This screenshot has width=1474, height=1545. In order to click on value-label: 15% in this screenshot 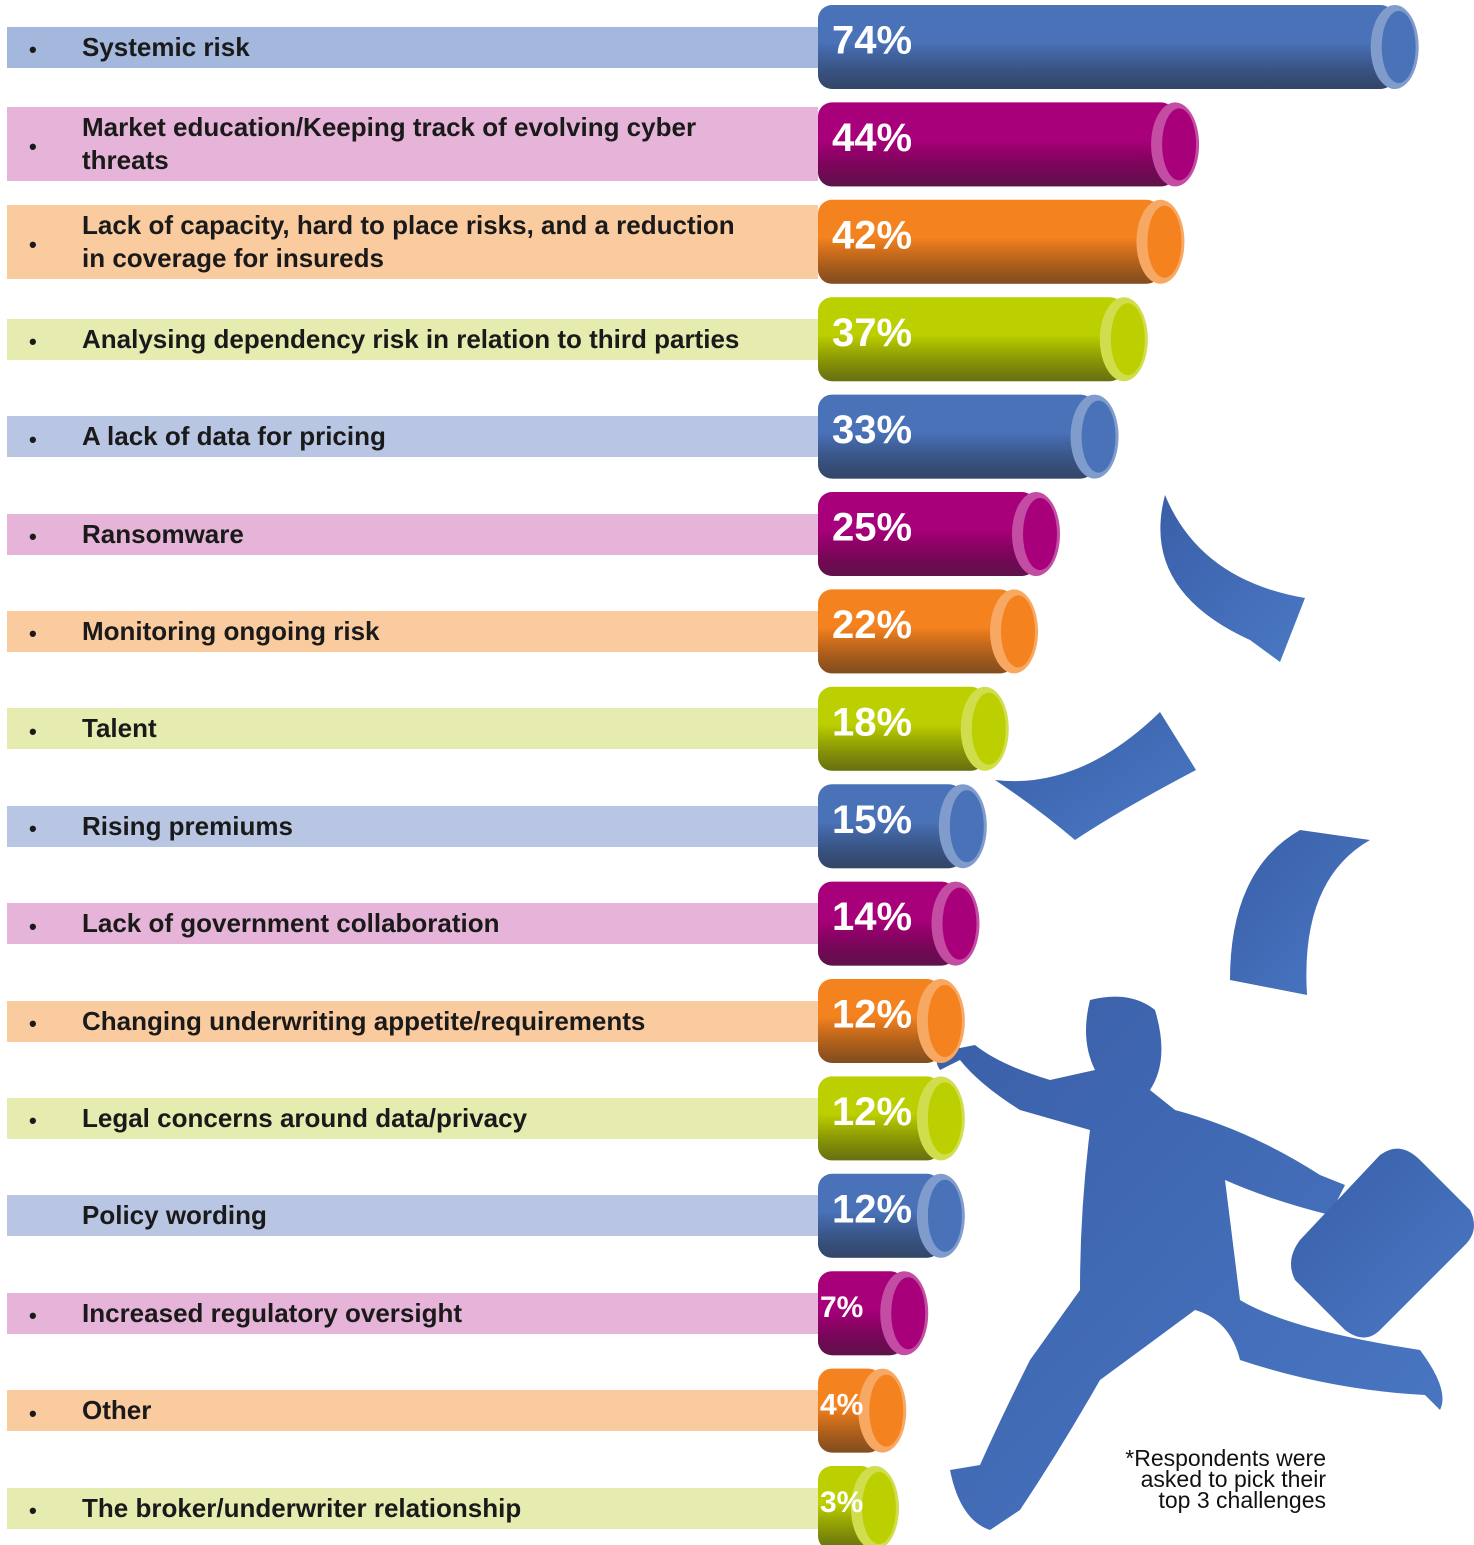, I will do `click(872, 820)`.